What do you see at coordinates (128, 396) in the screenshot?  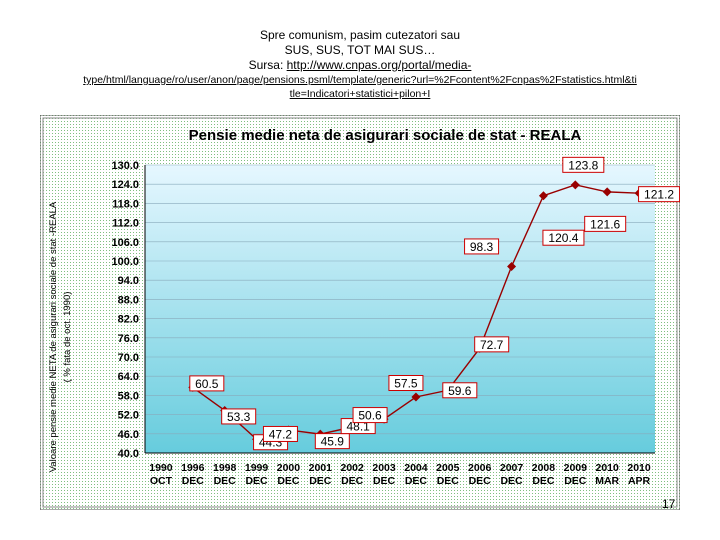 I see `y-tick-label: 58.0` at bounding box center [128, 396].